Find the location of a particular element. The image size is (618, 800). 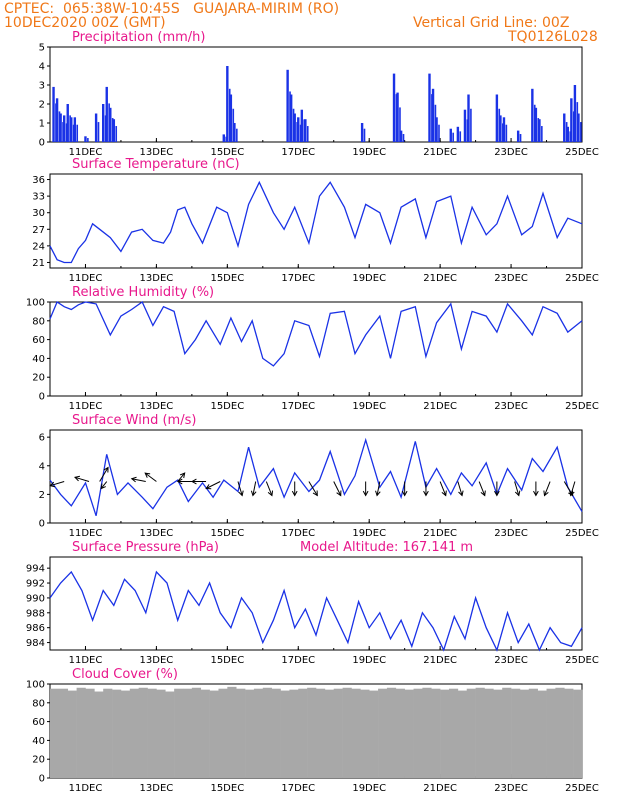

panel-4-ylabel: 994 is located at coordinates (35, 569).